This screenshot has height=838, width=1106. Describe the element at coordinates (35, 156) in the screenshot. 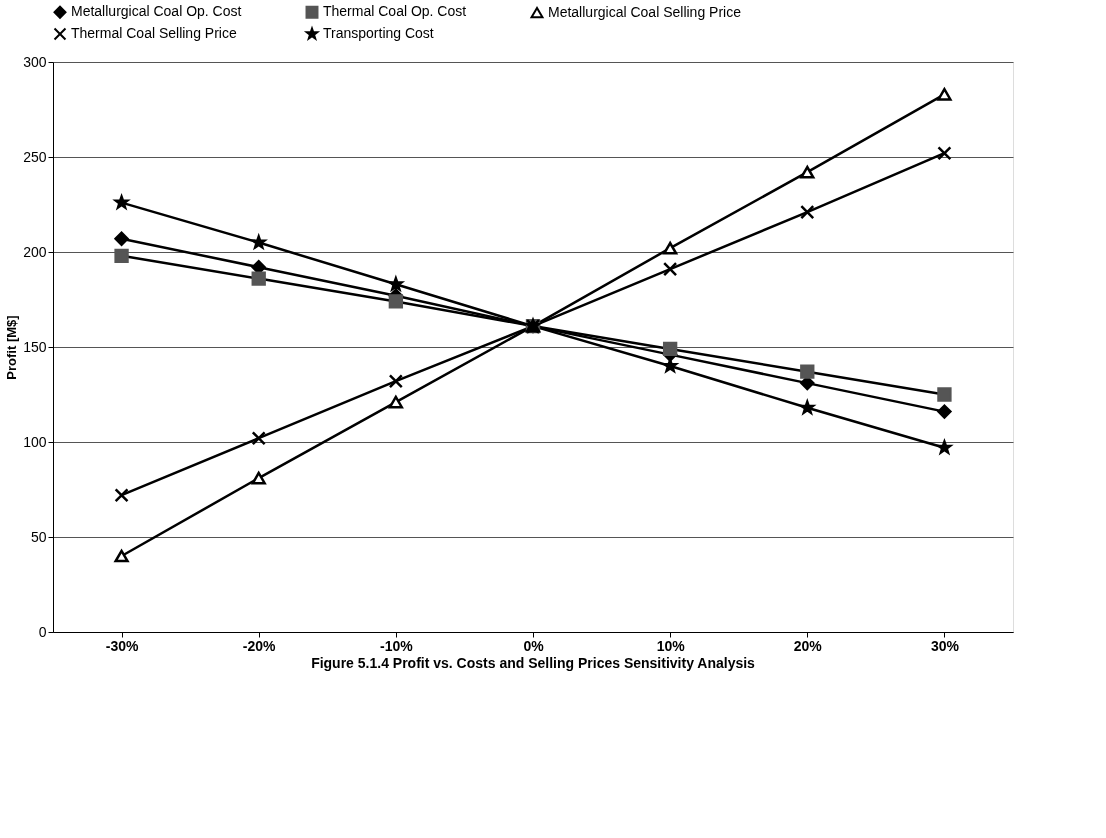

I see `y-tick-label: 250` at that location.